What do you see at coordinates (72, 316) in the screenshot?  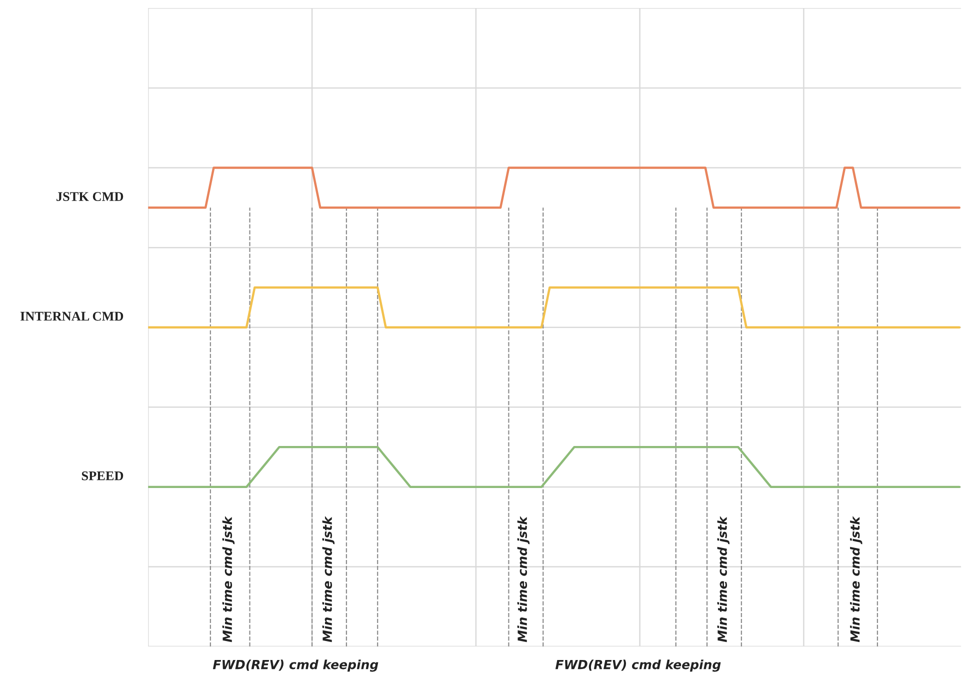 I see `series-label: INTERNAL CMD` at bounding box center [72, 316].